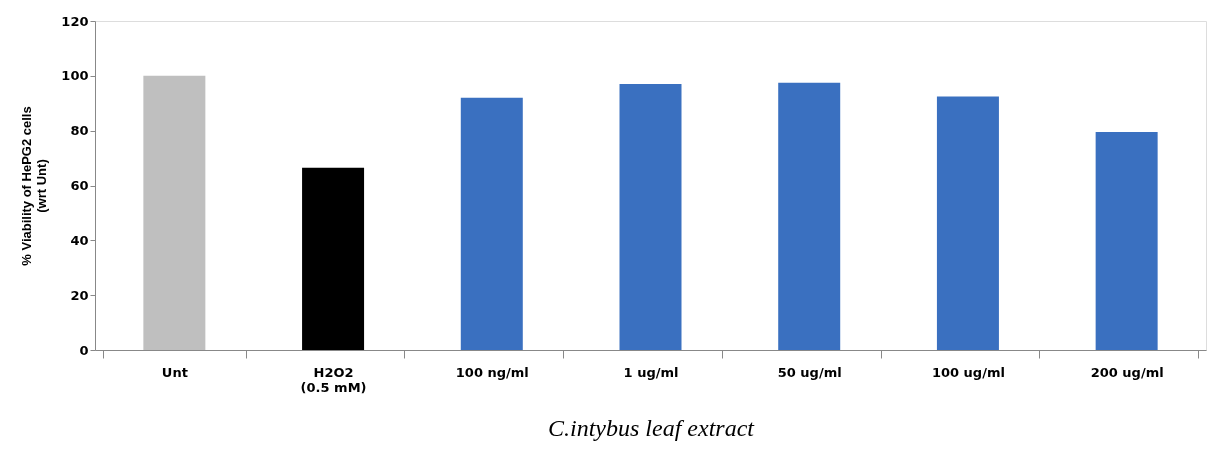 This screenshot has height=470, width=1221. What do you see at coordinates (79, 131) in the screenshot?
I see `y-tick-label: 80` at bounding box center [79, 131].